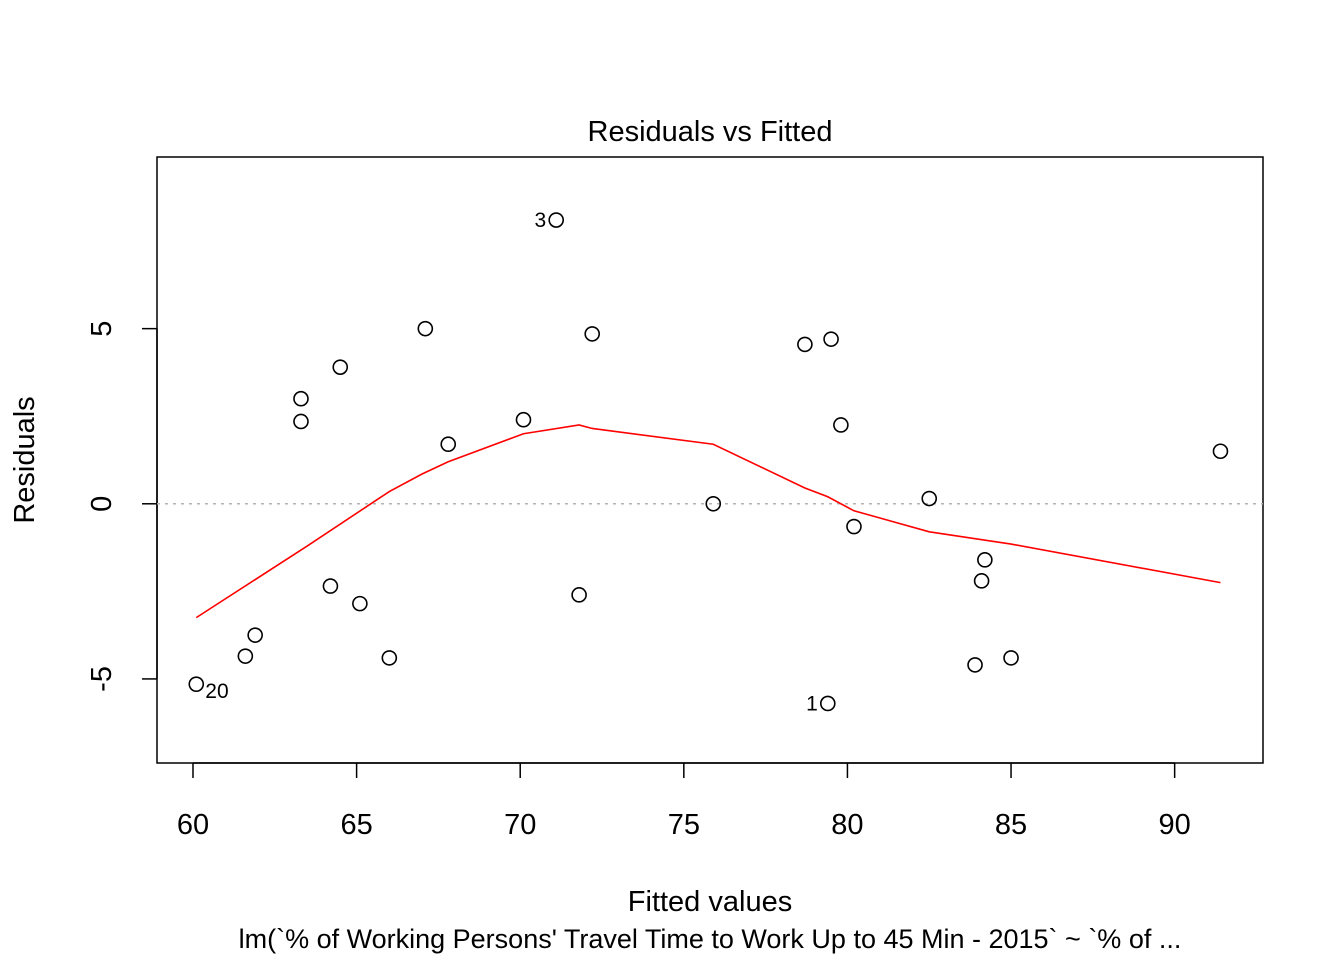 The image size is (1344, 960). What do you see at coordinates (684, 825) in the screenshot?
I see `x-tick-label: 75` at bounding box center [684, 825].